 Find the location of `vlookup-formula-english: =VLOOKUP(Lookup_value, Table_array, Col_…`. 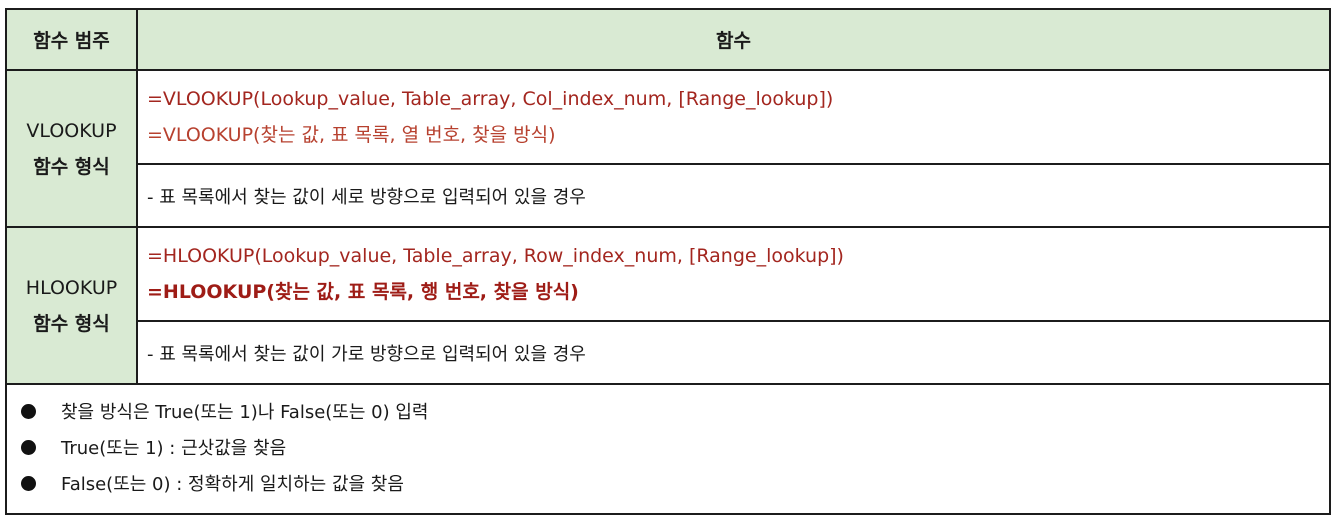

vlookup-formula-english: =VLOOKUP(Lookup_value, Table_array, Col_… is located at coordinates (490, 99).